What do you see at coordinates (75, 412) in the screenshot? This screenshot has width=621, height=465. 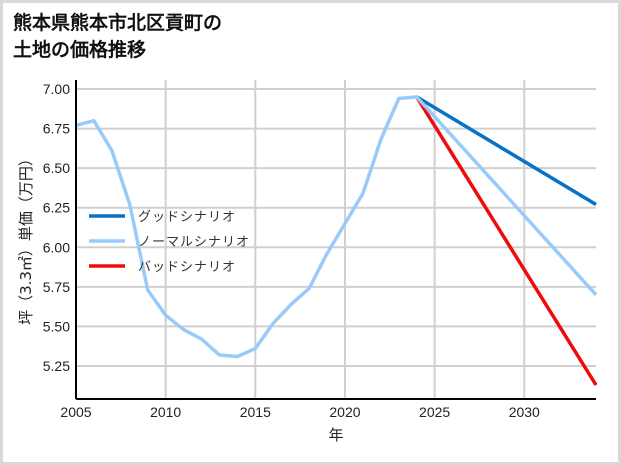 I see `x-tick-label: 2005` at bounding box center [75, 412].